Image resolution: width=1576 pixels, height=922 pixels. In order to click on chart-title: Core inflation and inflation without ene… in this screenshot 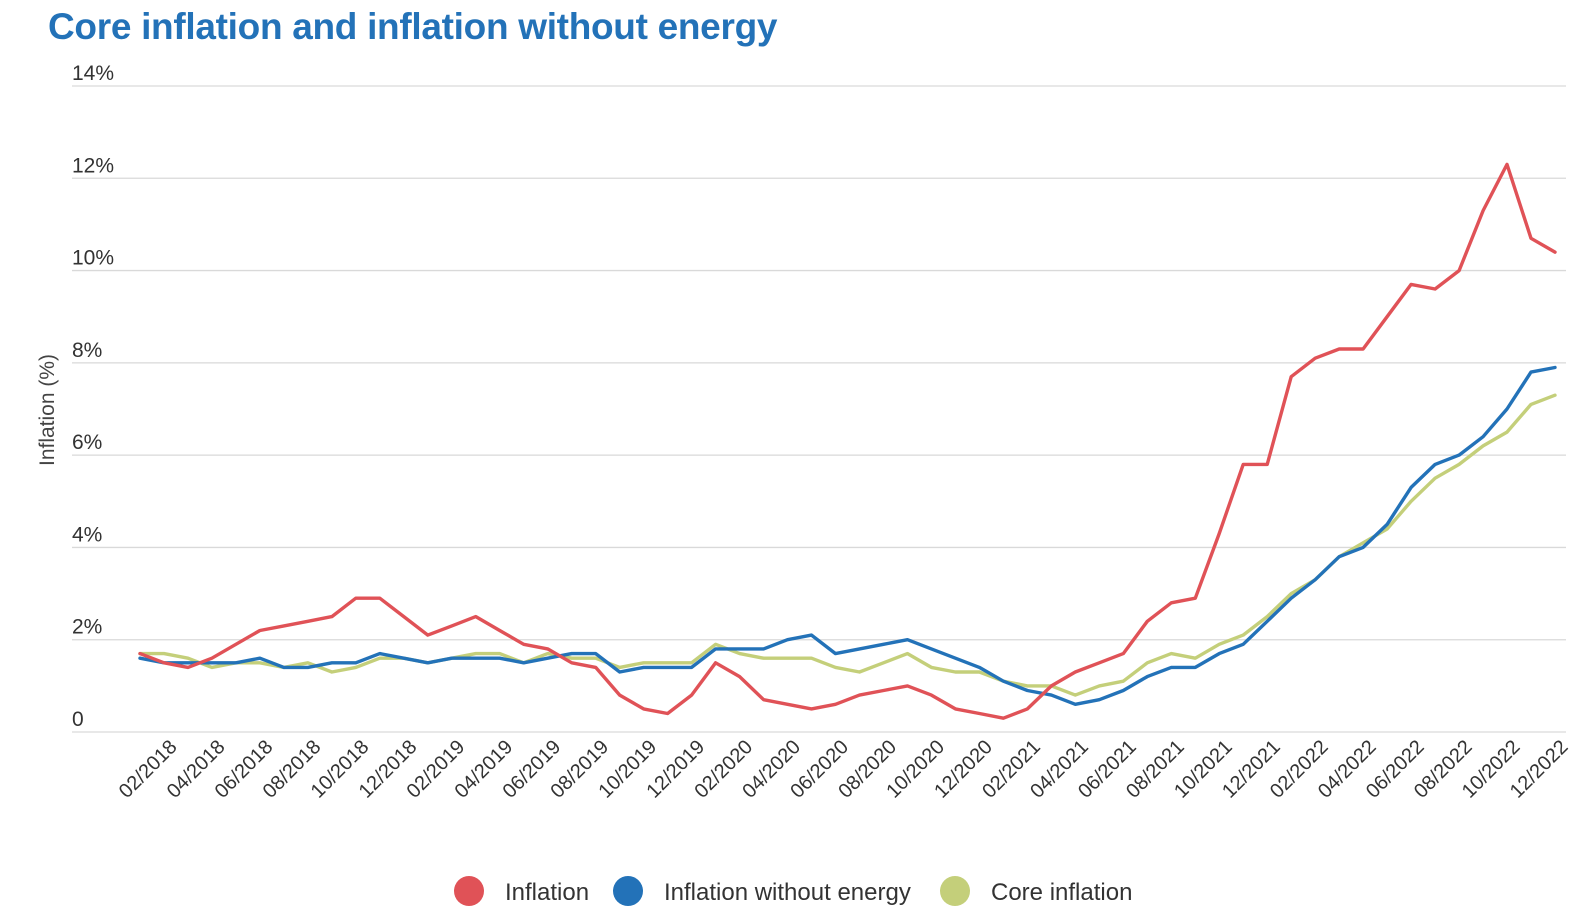, I will do `click(413, 26)`.